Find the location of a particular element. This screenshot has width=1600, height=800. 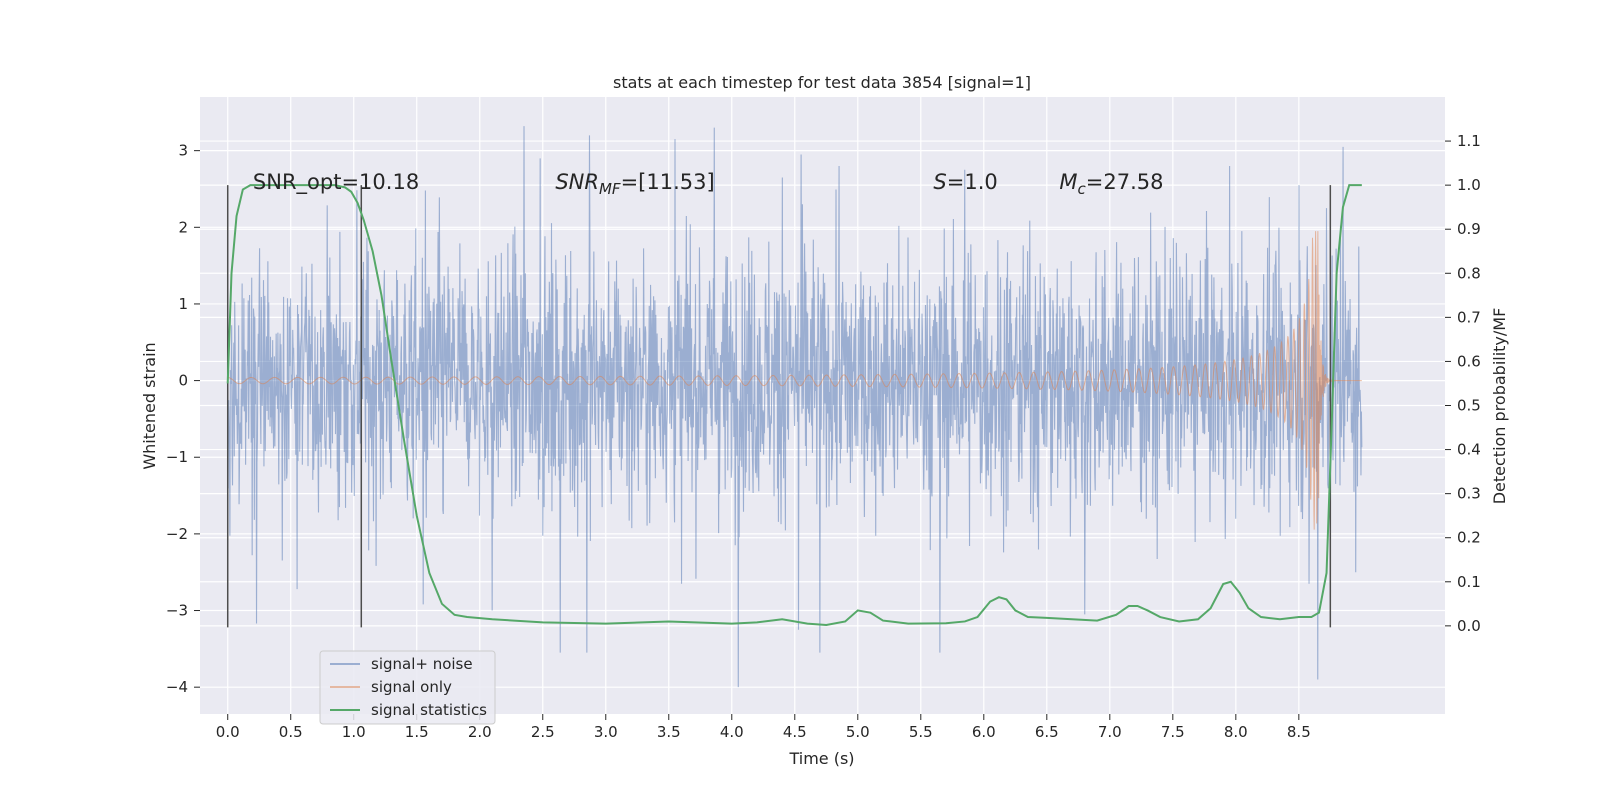

y2-tick-label: 1.1 is located at coordinates (1469, 141).